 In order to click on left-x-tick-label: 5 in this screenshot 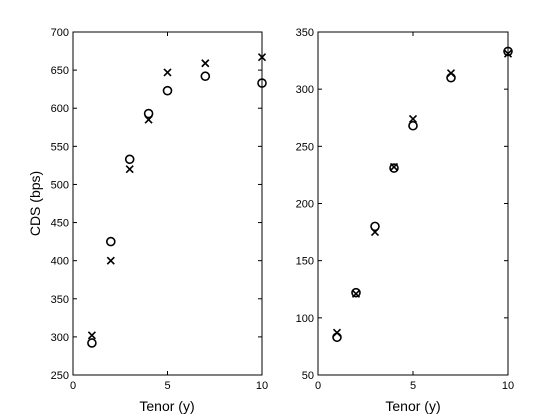, I will do `click(167, 386)`.